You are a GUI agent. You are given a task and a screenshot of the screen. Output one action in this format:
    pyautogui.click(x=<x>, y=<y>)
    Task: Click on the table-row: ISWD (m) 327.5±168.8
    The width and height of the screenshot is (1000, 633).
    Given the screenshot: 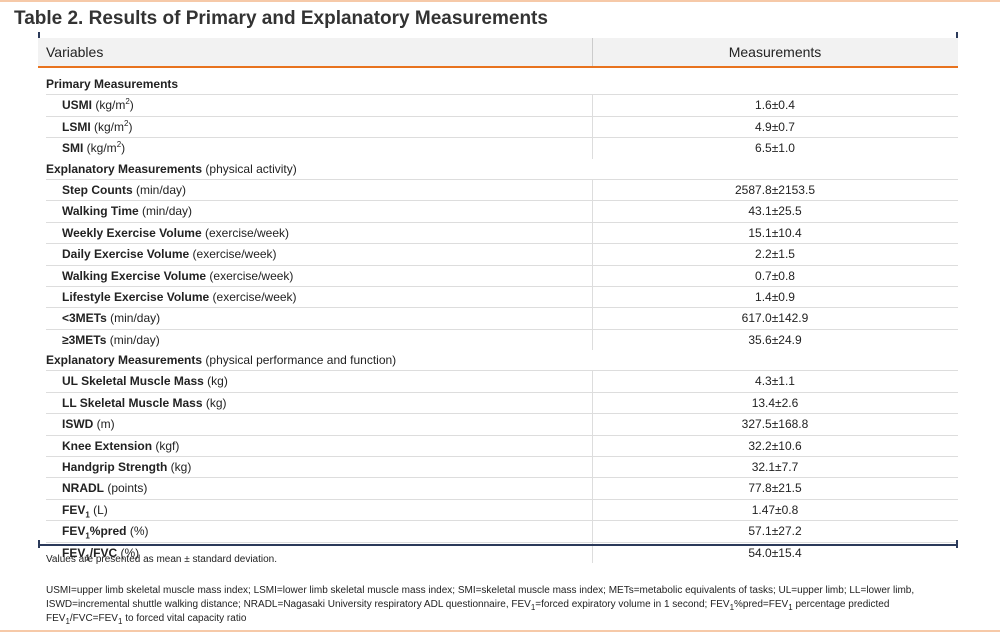 What is the action you would take?
    pyautogui.click(x=502, y=424)
    